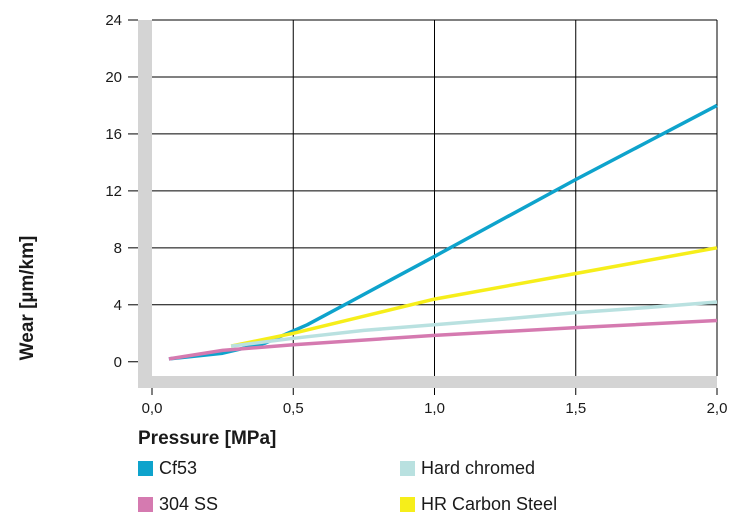 This screenshot has height=524, width=732. What do you see at coordinates (407, 504) in the screenshot?
I see `legend-swatch-hr-carbon-steel` at bounding box center [407, 504].